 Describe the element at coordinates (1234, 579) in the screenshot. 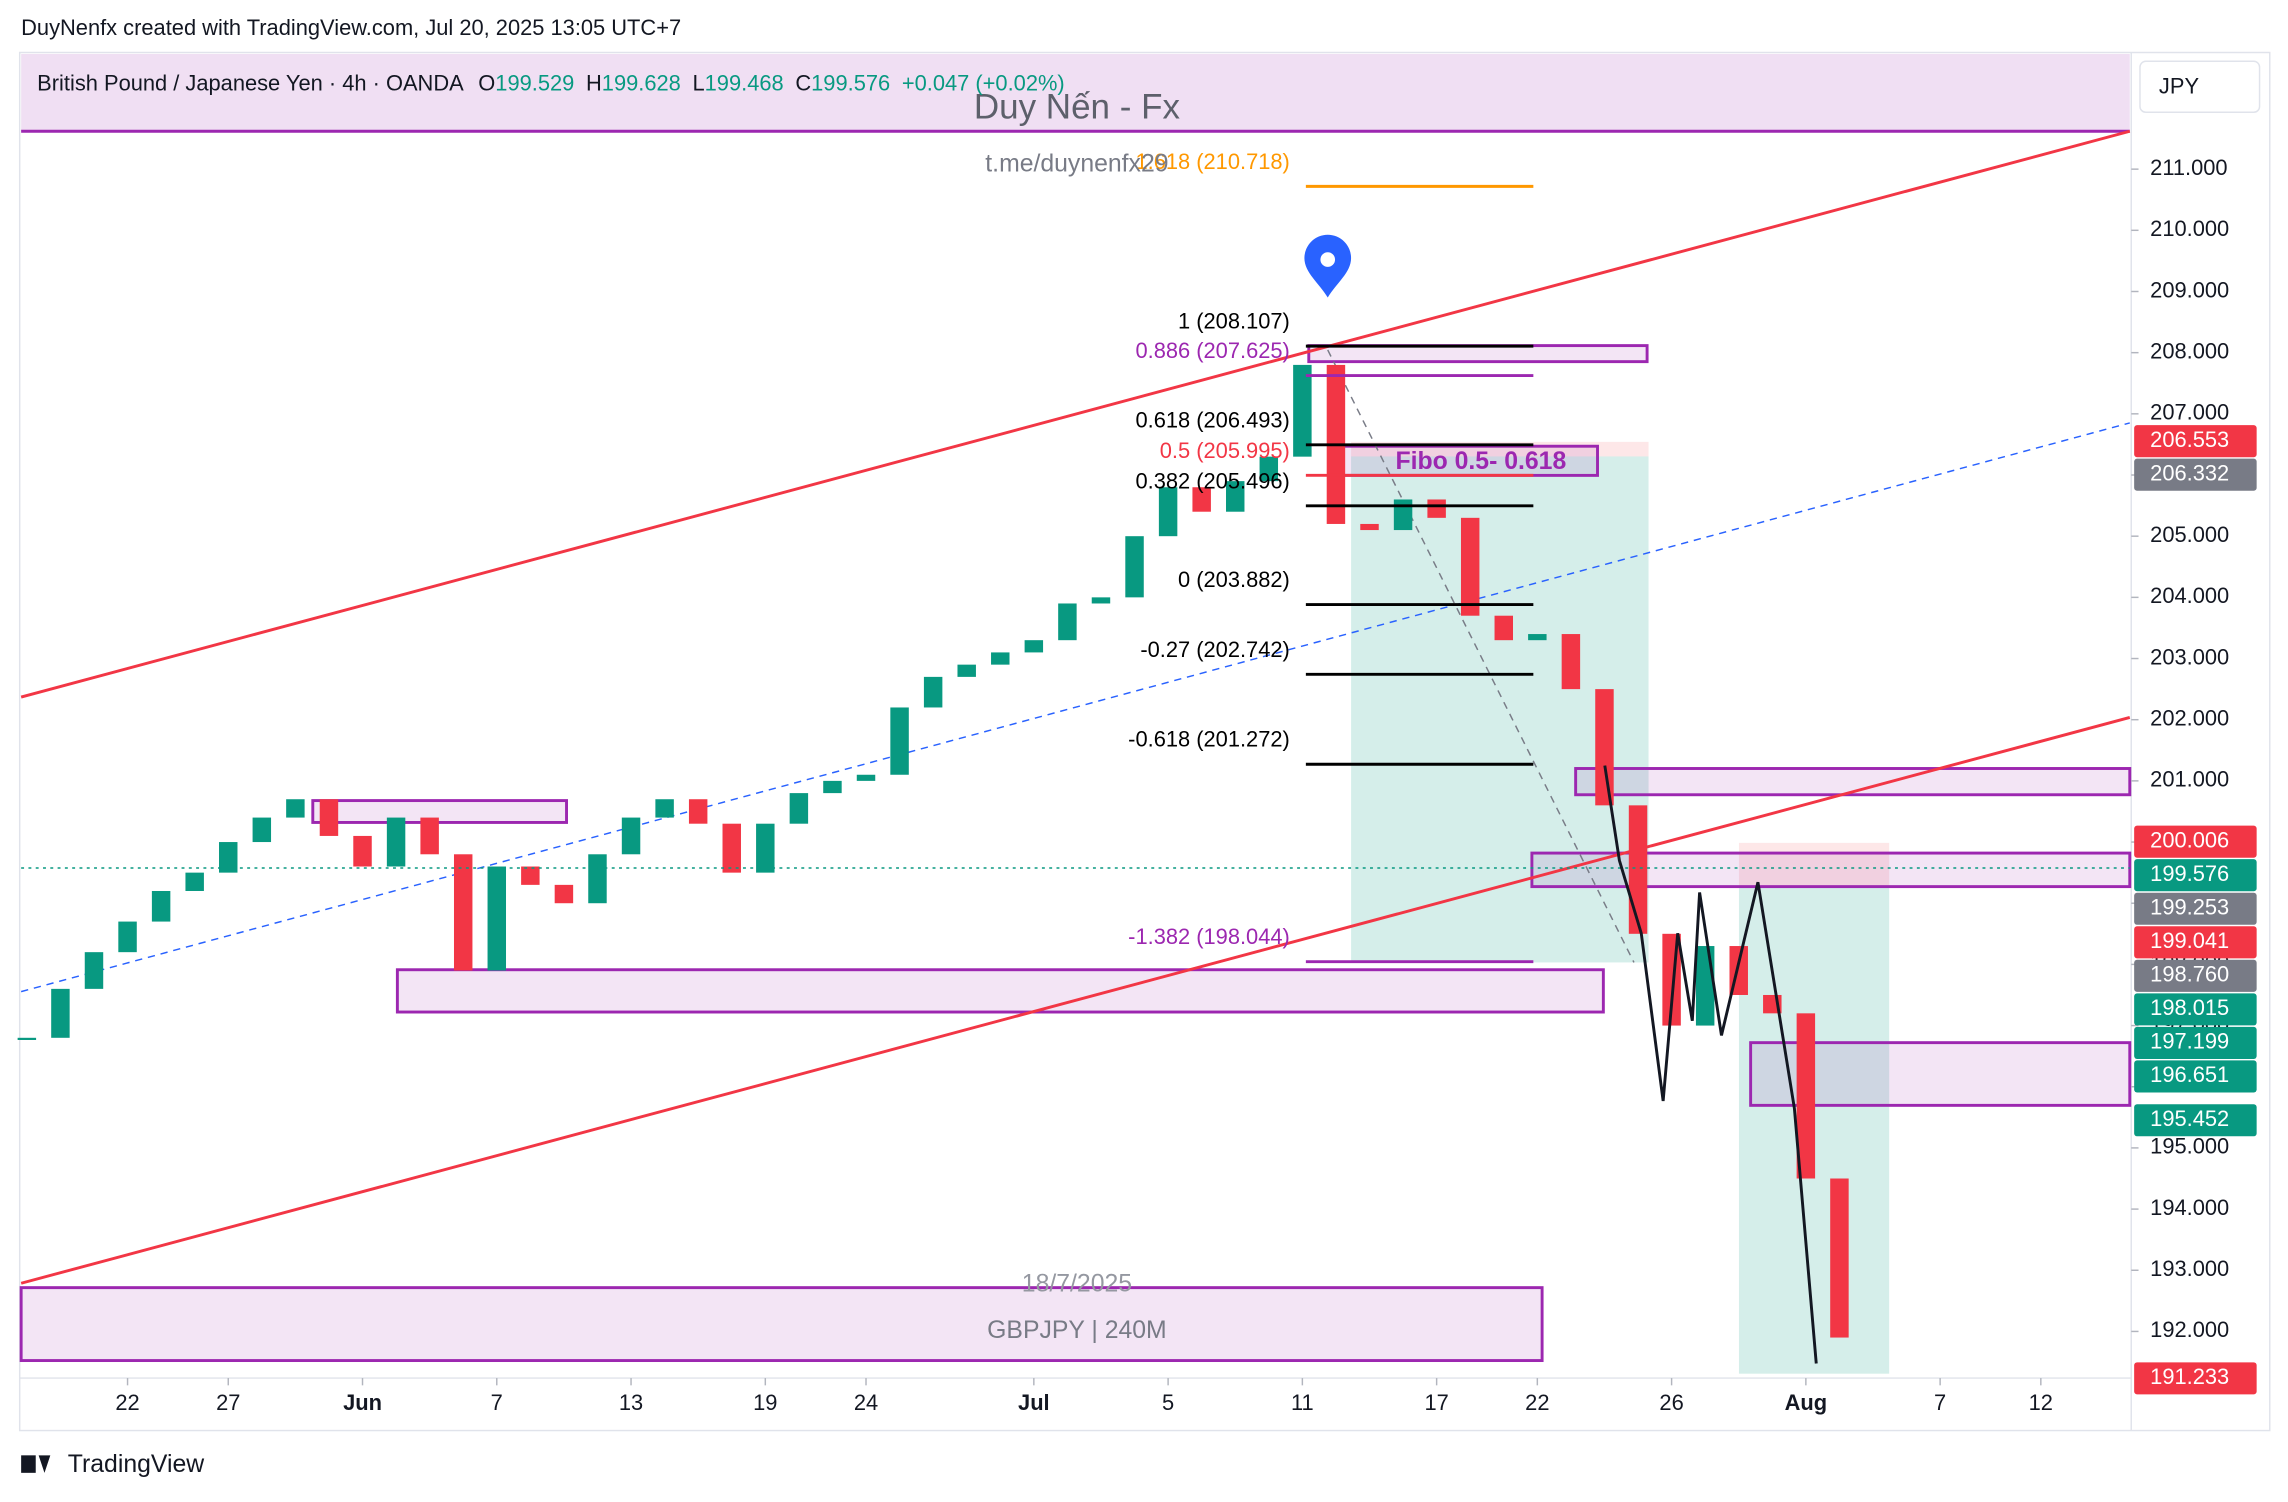

I see `fib-label: 0 (203.882)` at that location.